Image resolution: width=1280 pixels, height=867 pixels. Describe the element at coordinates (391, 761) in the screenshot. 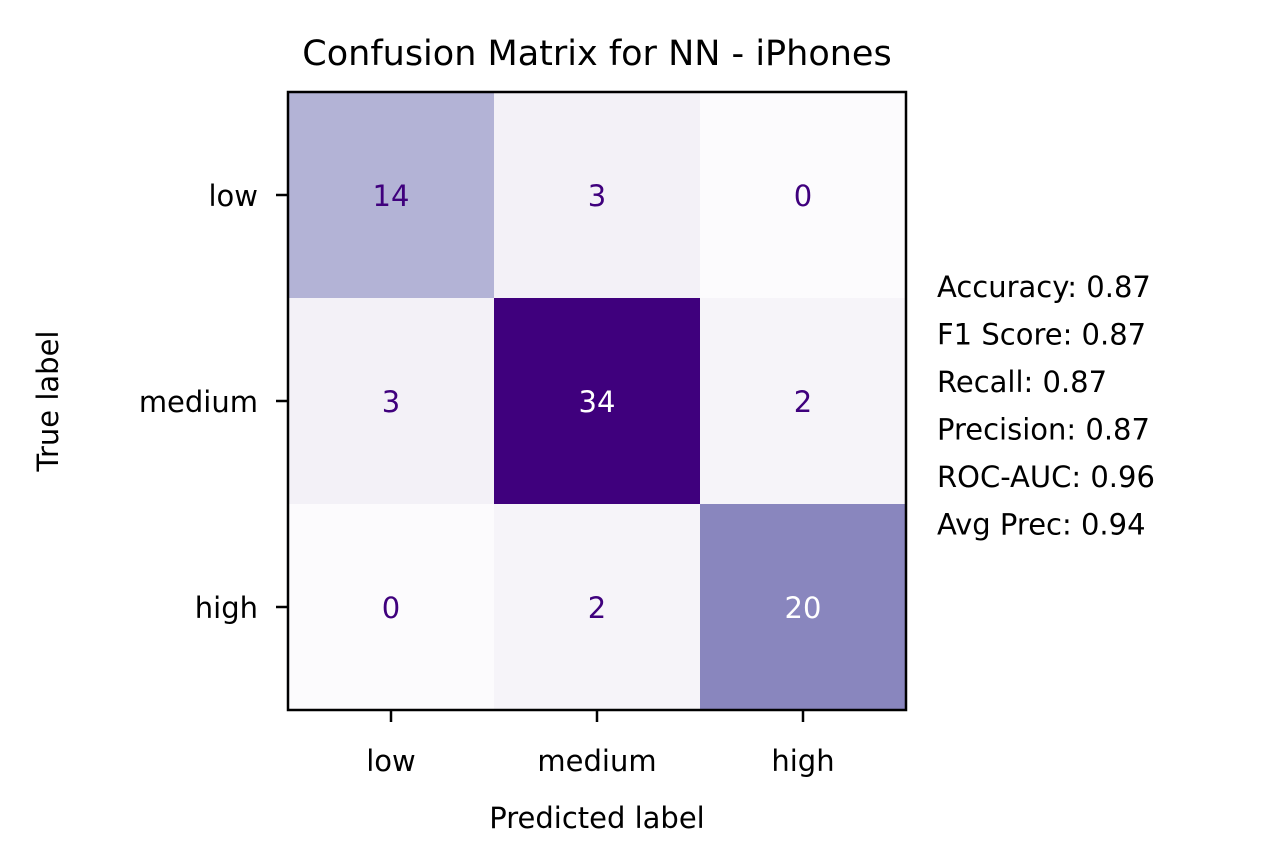

I see `x-tick-label: low` at that location.